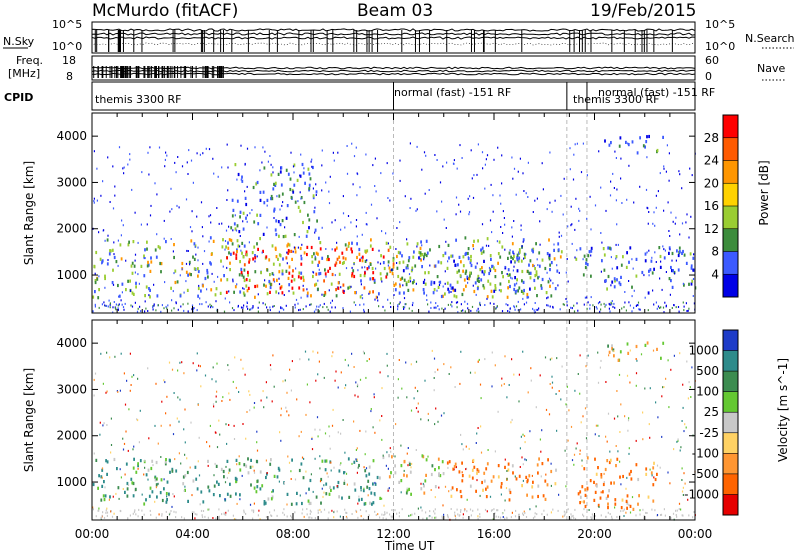 This screenshot has height=554, width=800. What do you see at coordinates (69, 60) in the screenshot?
I see `freq-tick-top: 18` at bounding box center [69, 60].